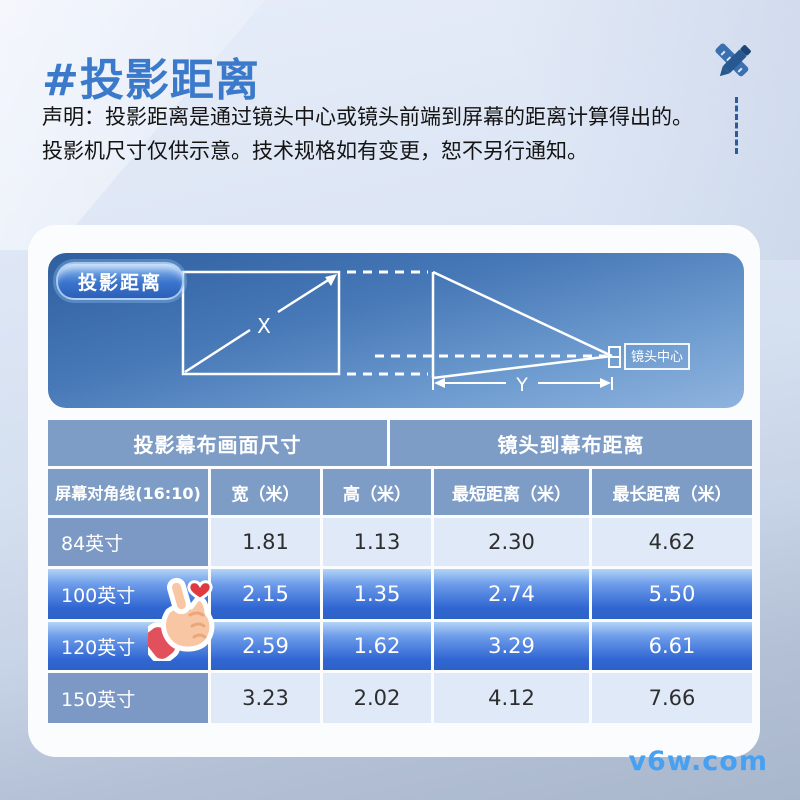 Image resolution: width=800 pixels, height=800 pixels. I want to click on table-cell: 2.02, so click(377, 698).